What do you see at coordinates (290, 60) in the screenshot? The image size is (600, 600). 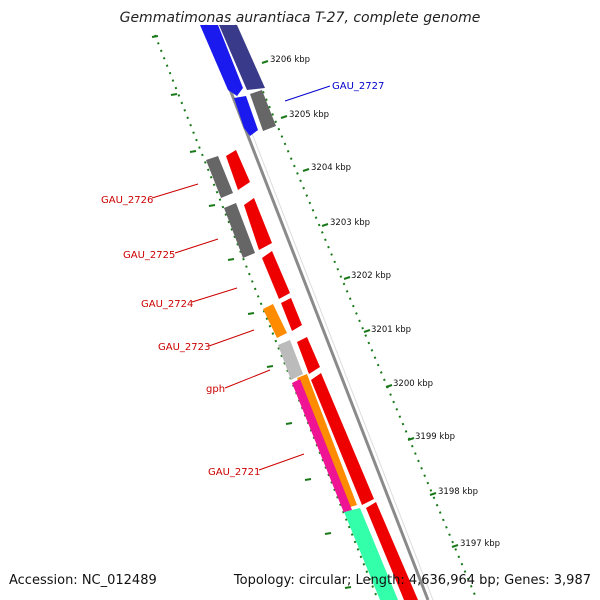 I see `ruler-label: 3206 kbp` at bounding box center [290, 60].